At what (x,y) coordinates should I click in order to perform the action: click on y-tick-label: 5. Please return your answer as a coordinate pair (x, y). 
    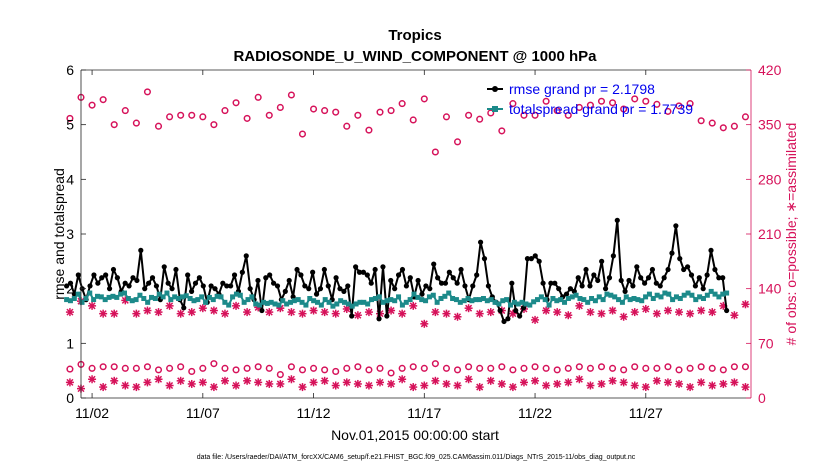
    Looking at the image, I should click on (70, 125).